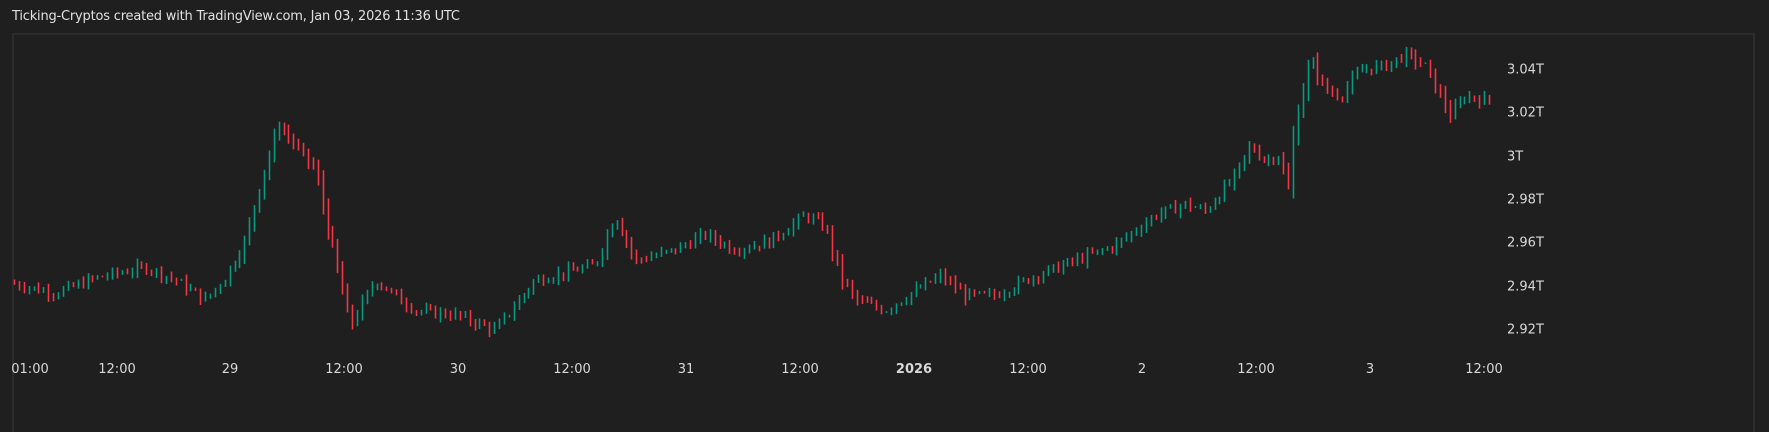 The width and height of the screenshot is (1769, 432). I want to click on price-tick-label: 2.98T, so click(1525, 200).